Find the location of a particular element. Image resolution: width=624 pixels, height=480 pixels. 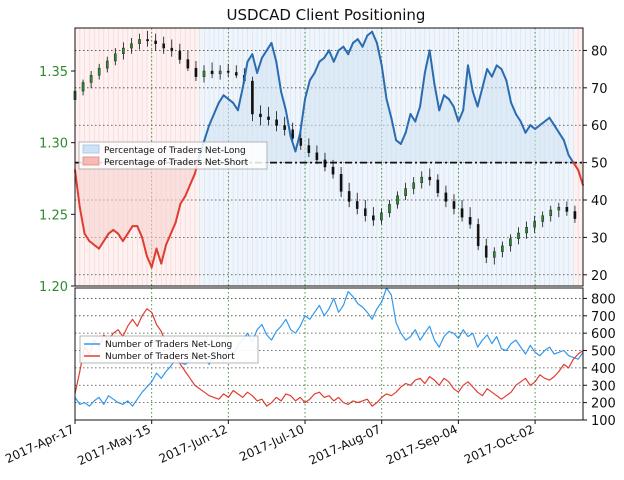

legend-top-box is located at coordinates (173, 155).